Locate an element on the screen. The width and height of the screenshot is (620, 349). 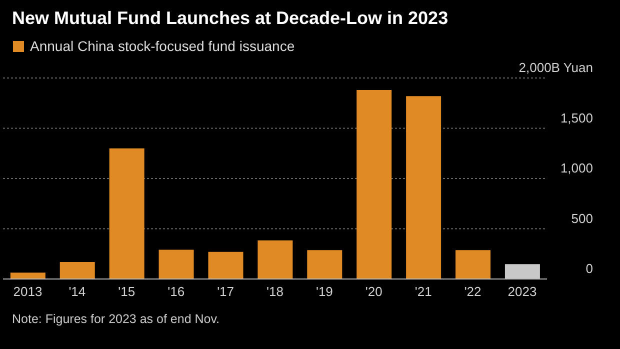
y-tick-label: 2,000B Yuan is located at coordinates (555, 67).